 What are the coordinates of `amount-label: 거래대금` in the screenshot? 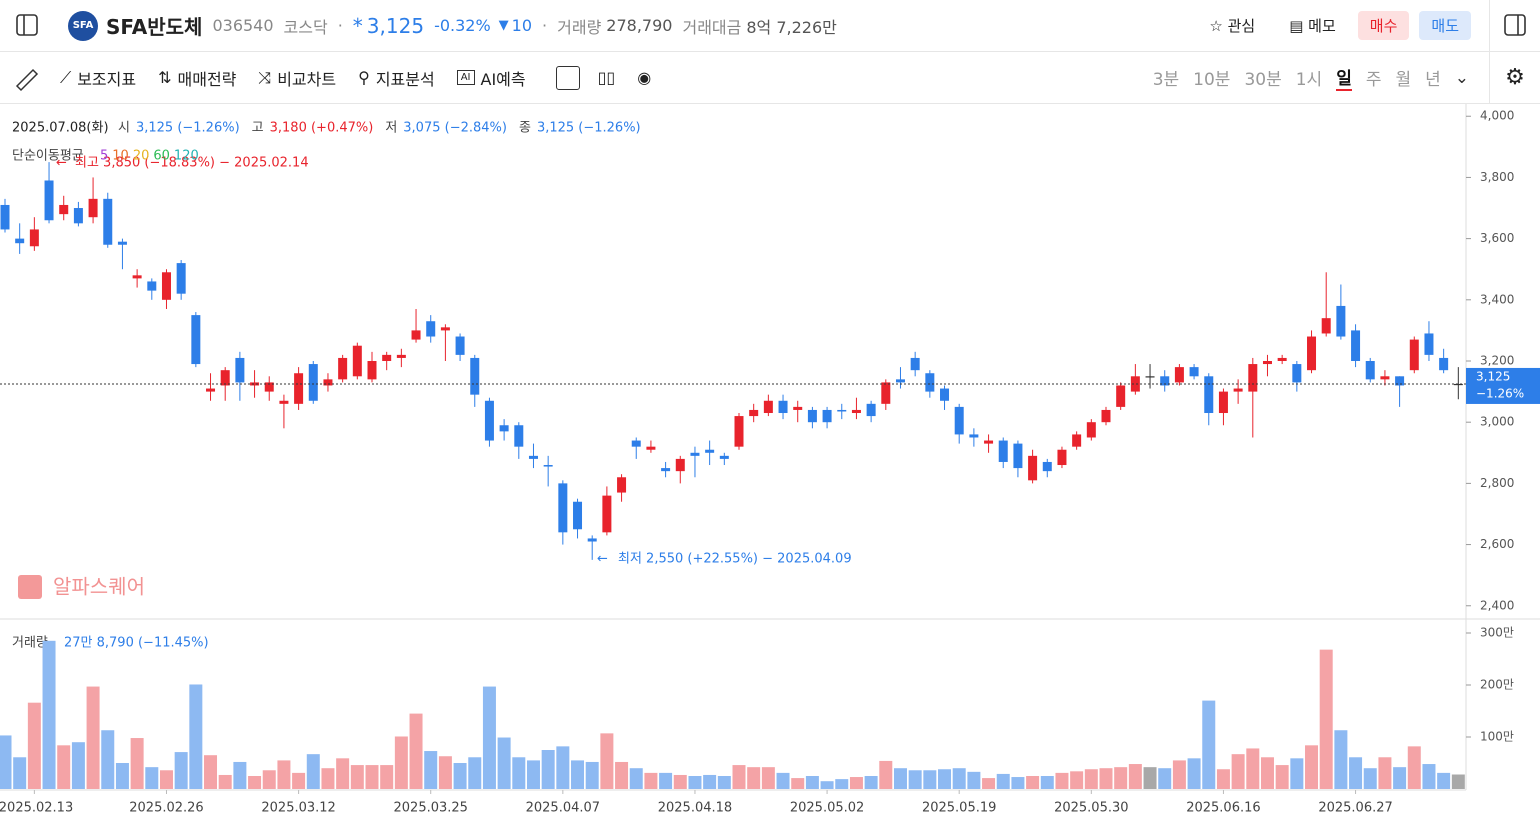 It's located at (712, 27).